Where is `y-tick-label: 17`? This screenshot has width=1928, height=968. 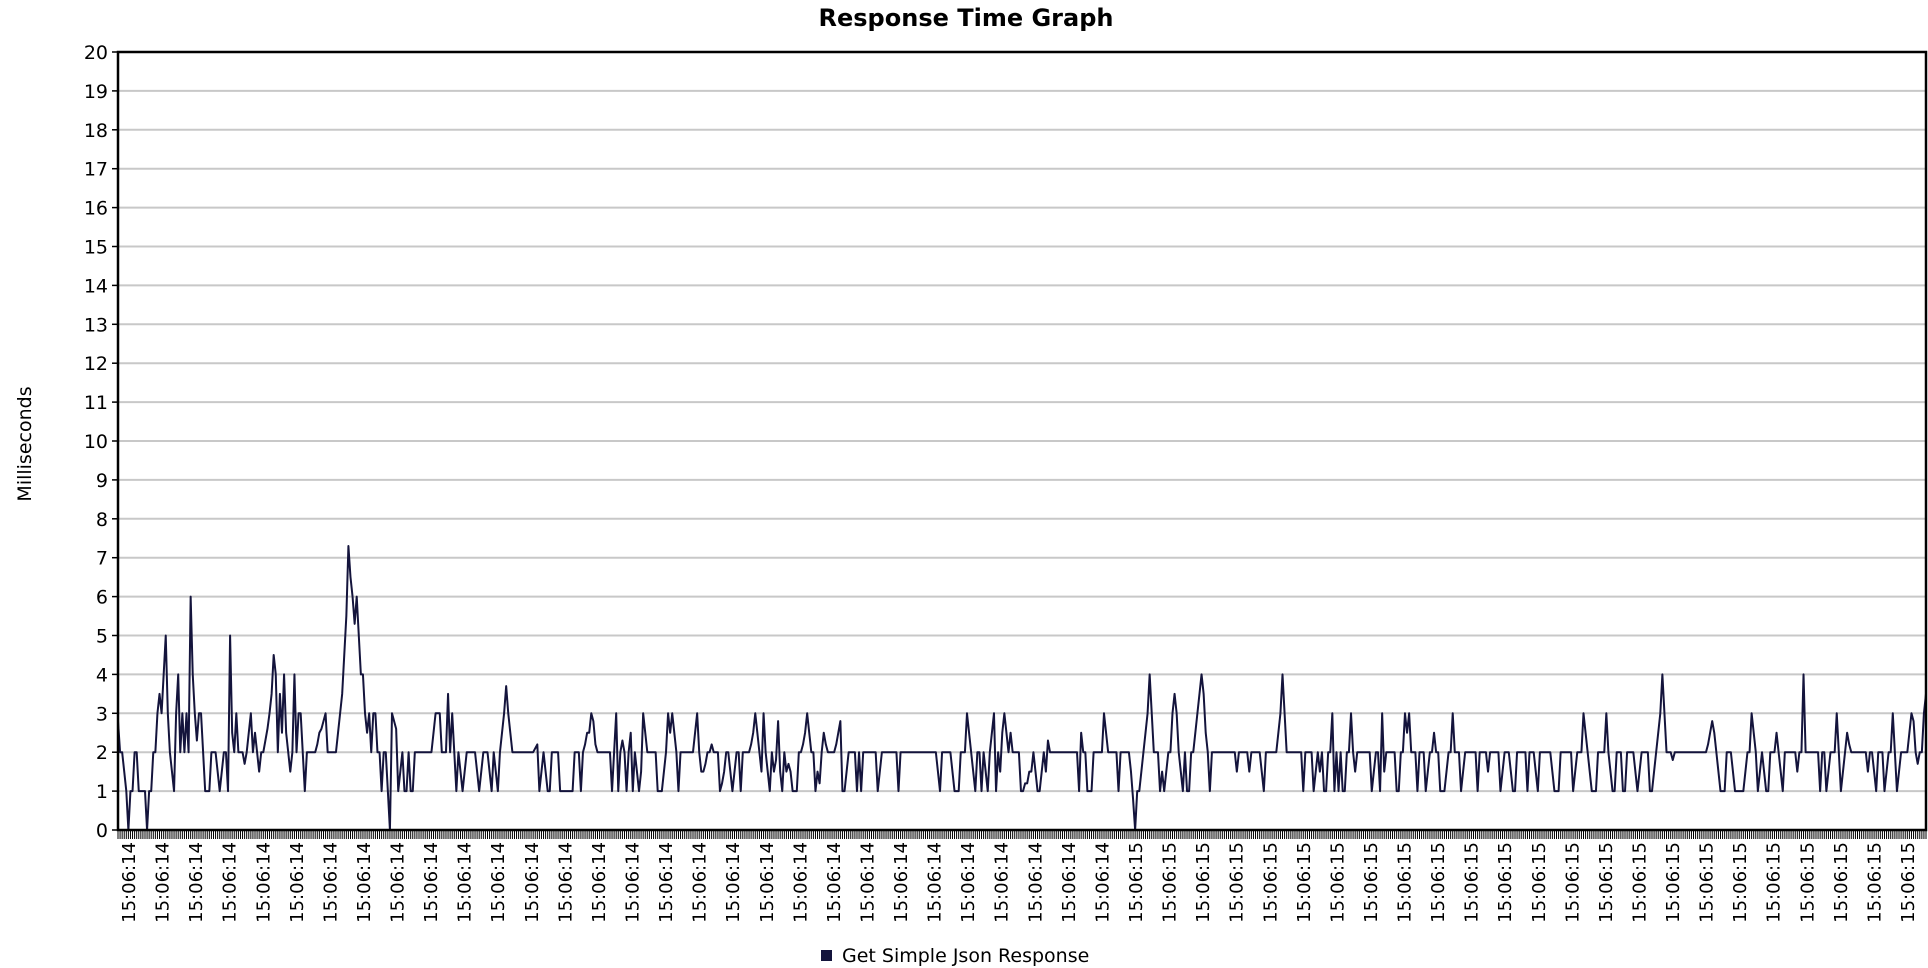
y-tick-label: 17 is located at coordinates (96, 170).